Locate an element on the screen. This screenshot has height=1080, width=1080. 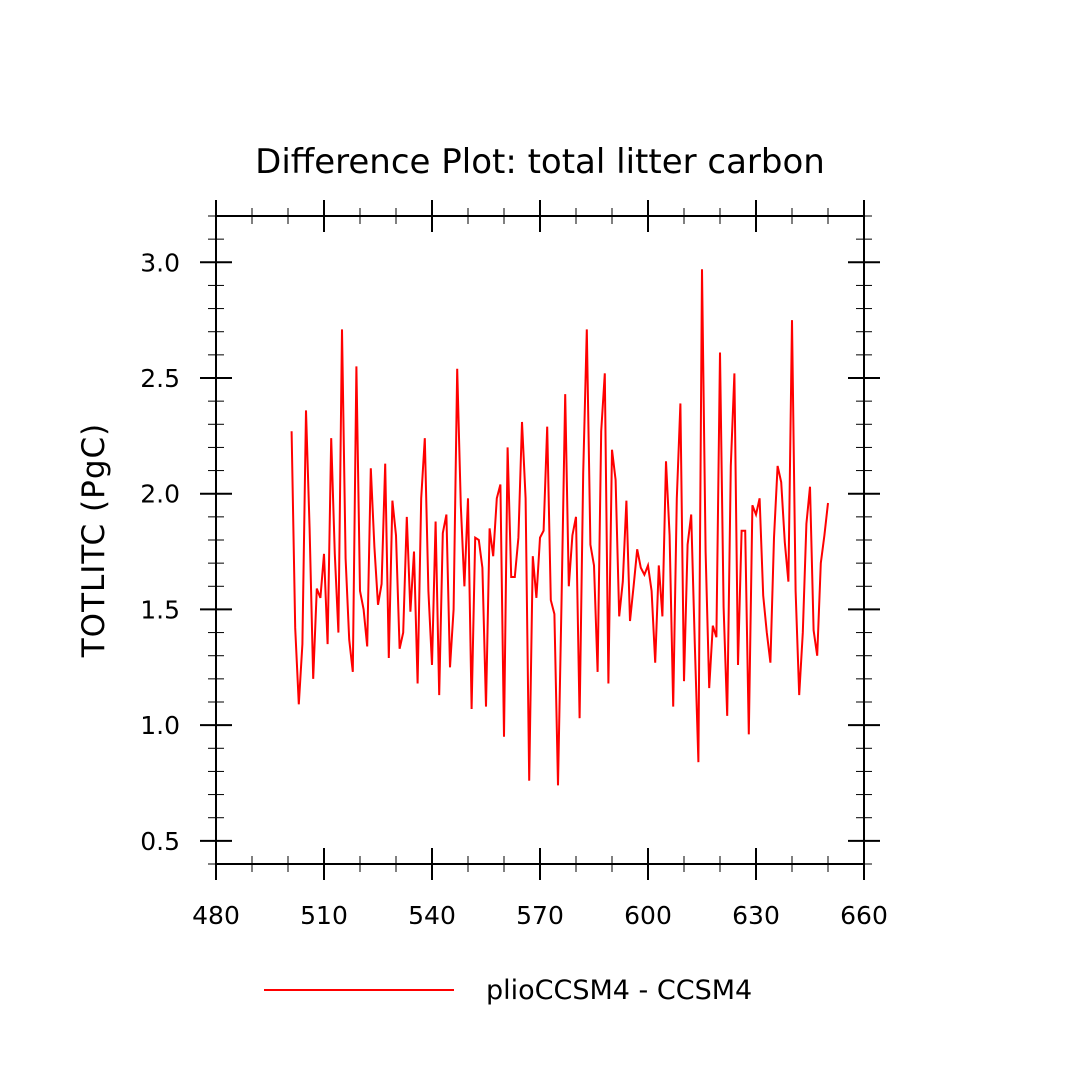
y-tick-label: 1.0 is located at coordinates (160, 725).